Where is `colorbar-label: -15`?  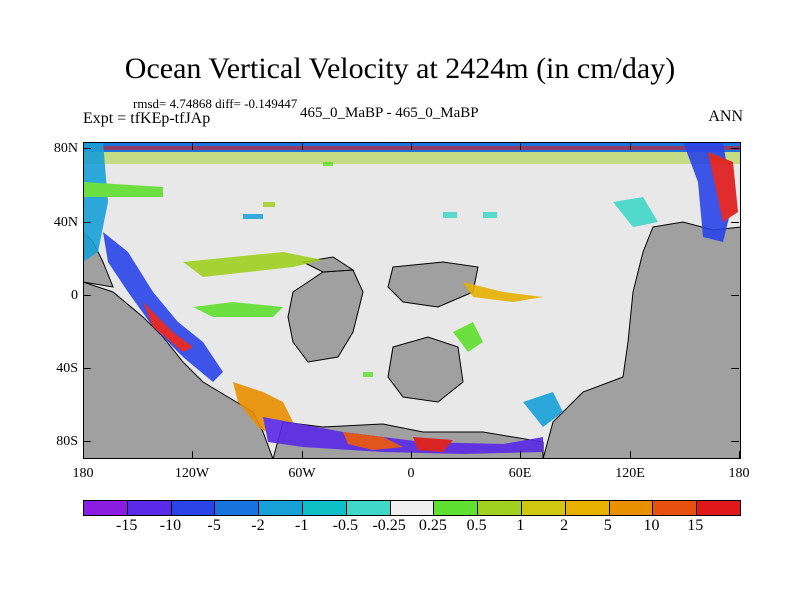 colorbar-label: -15 is located at coordinates (127, 525).